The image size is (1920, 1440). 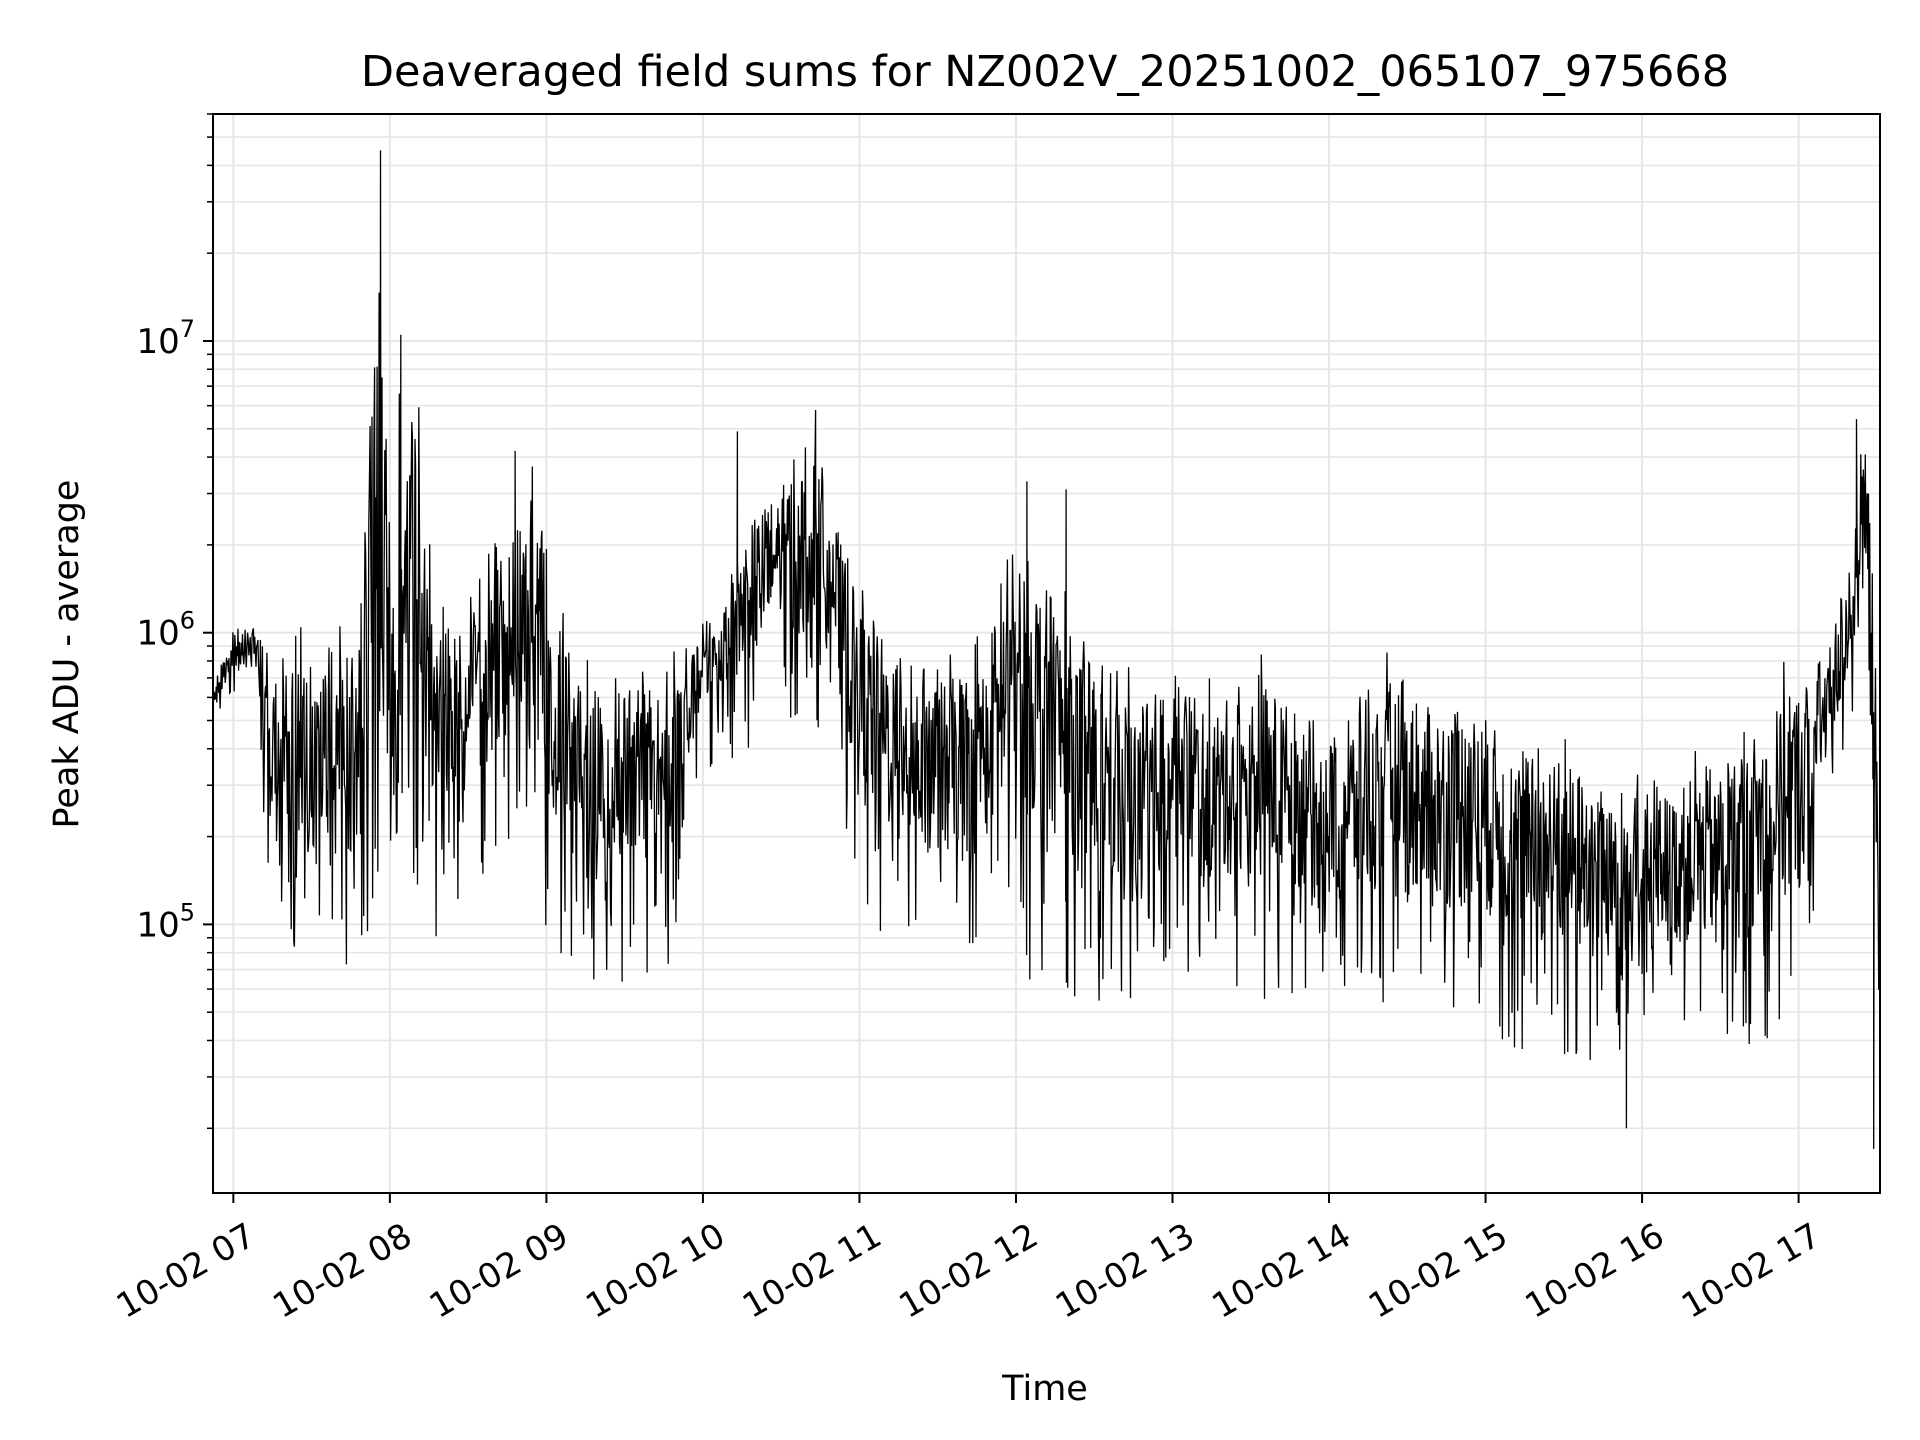 I want to click on y-tick-label: 10⁵, so click(x=165, y=921).